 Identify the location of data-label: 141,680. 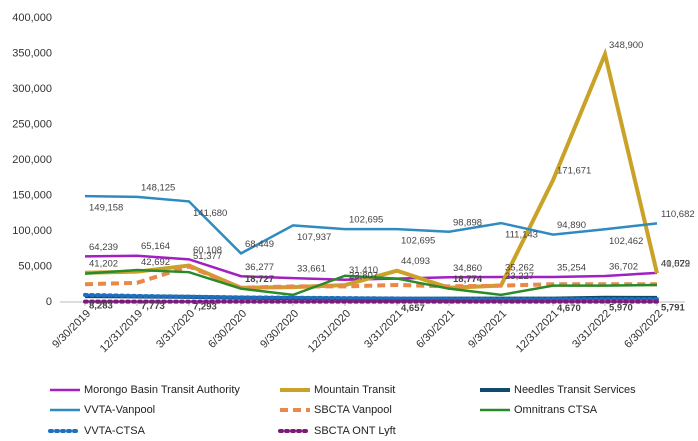
(210, 213).